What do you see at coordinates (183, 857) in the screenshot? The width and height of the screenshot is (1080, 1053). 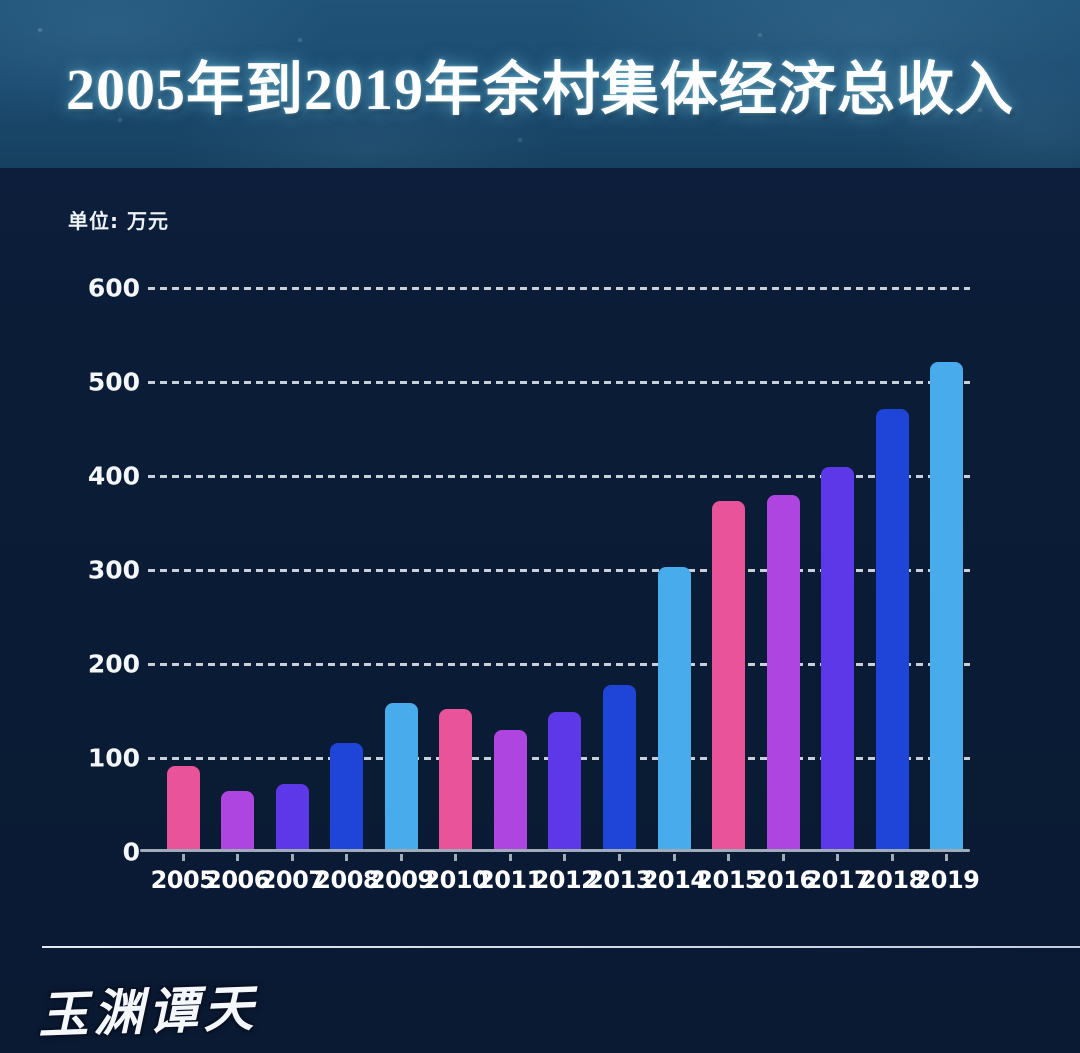 I see `axis-tick-2005` at bounding box center [183, 857].